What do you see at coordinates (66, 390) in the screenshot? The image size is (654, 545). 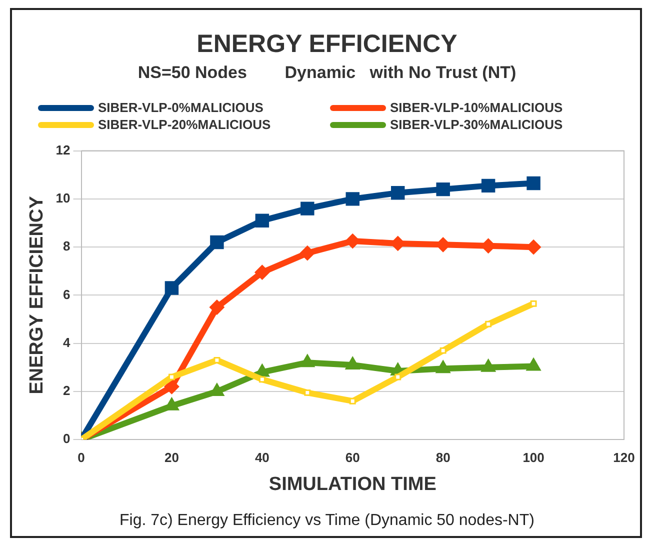 I see `y-tick-label: 2` at bounding box center [66, 390].